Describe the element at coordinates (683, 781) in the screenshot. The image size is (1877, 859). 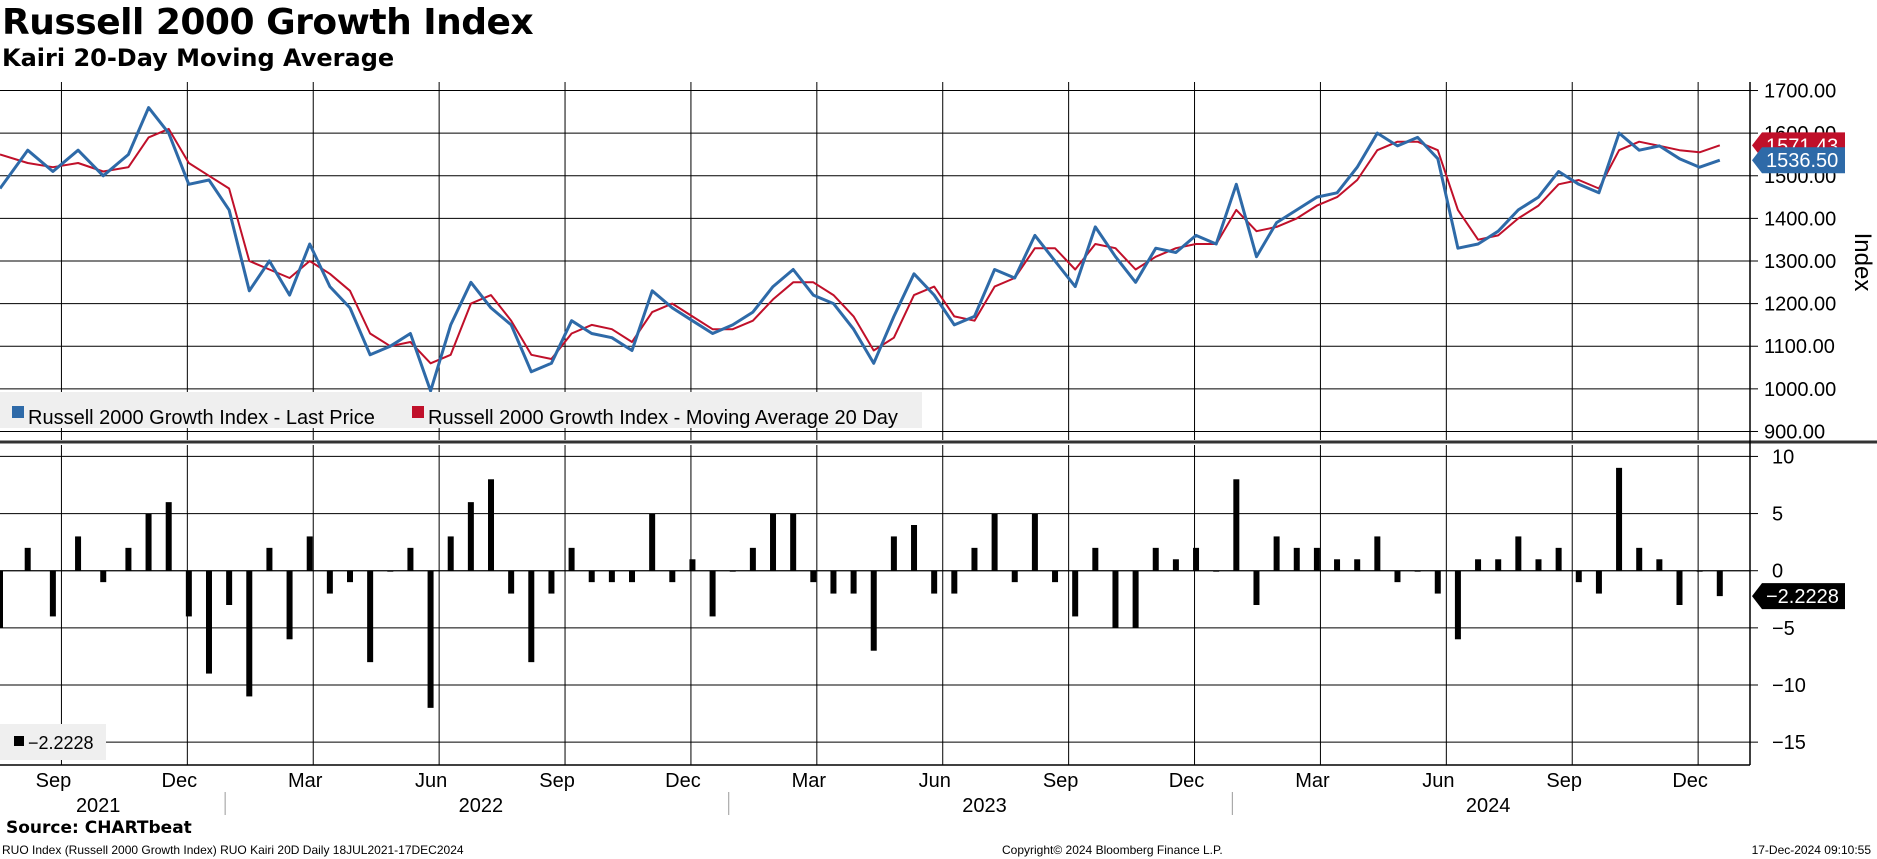
I see `x-month-label-5: Dec` at that location.